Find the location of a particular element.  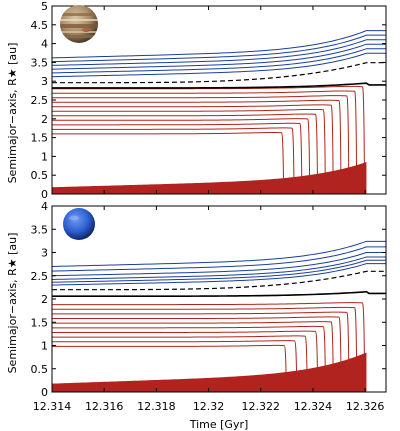

x-tick-label: 12.322 is located at coordinates (261, 406).